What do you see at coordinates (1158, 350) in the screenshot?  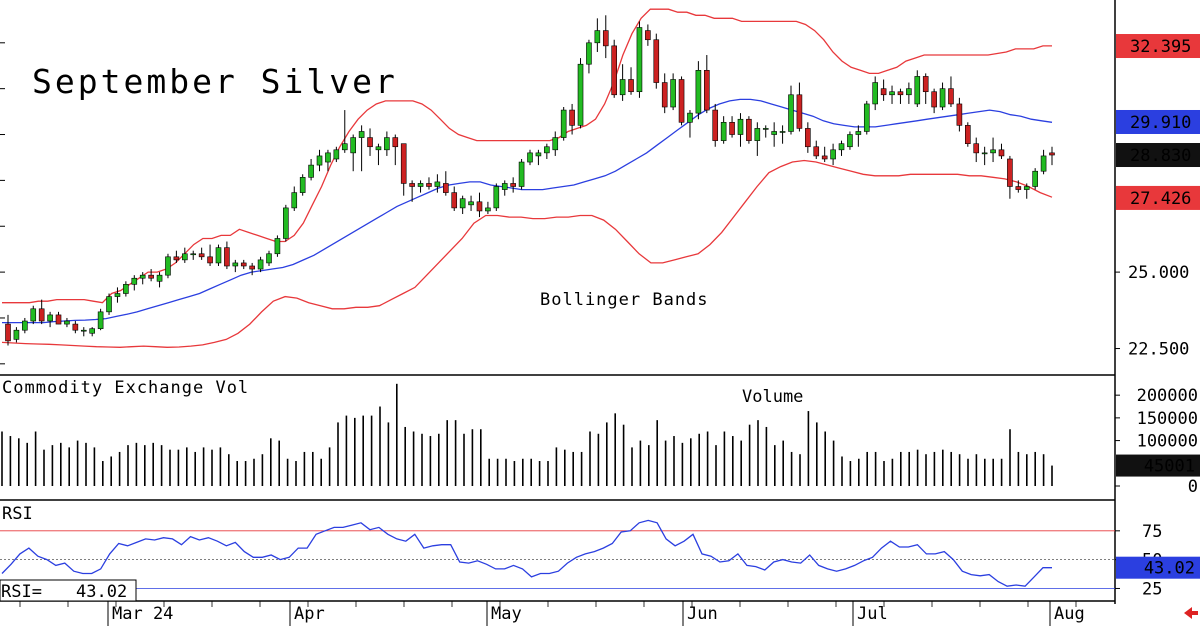 I see `price-tick-label: 22.500` at bounding box center [1158, 350].